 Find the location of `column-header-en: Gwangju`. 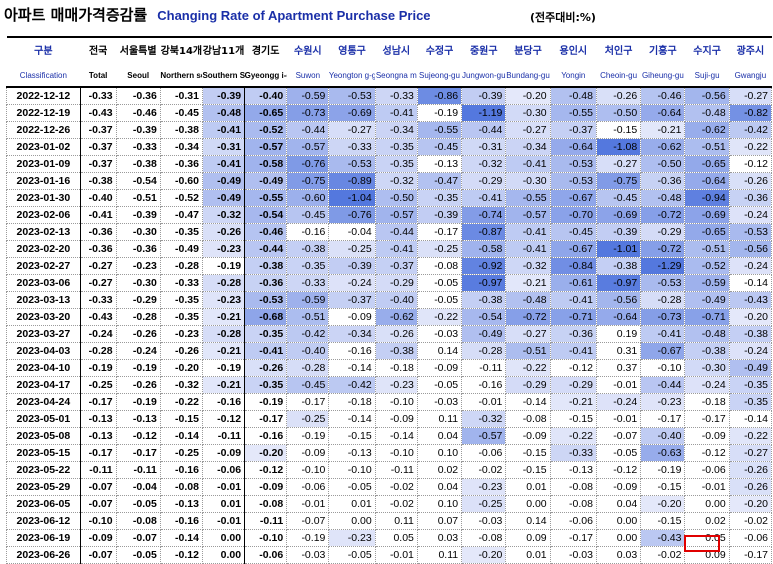

column-header-en: Gwangju is located at coordinates (750, 76).